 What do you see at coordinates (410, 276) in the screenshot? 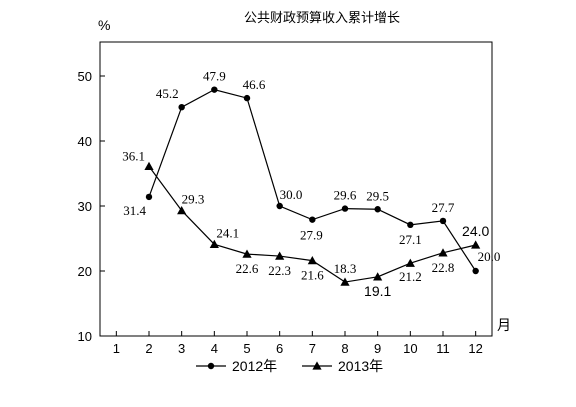
I see `data-label: 21.2` at bounding box center [410, 276].